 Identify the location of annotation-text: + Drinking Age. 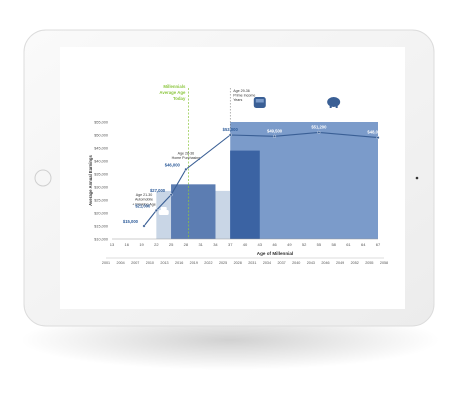
(143, 204).